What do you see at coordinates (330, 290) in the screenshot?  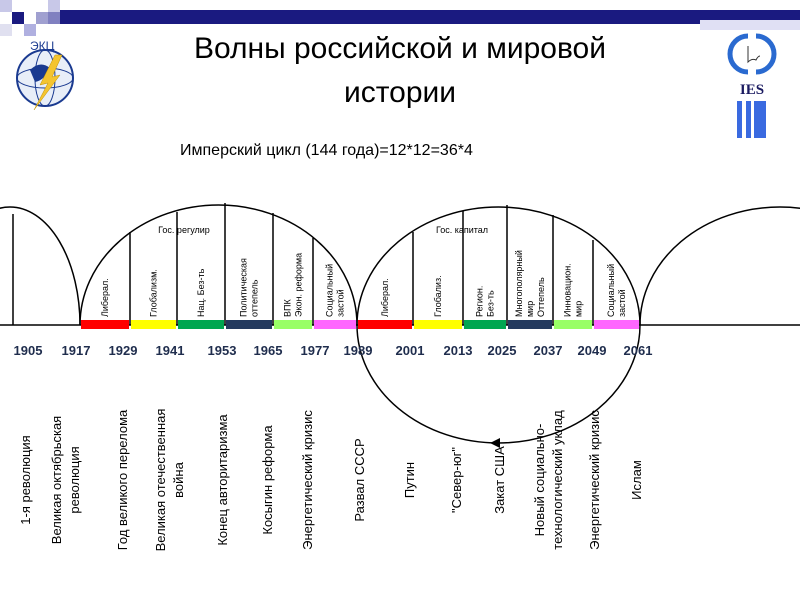 I see `wave1-segment-label: Социальный` at bounding box center [330, 290].